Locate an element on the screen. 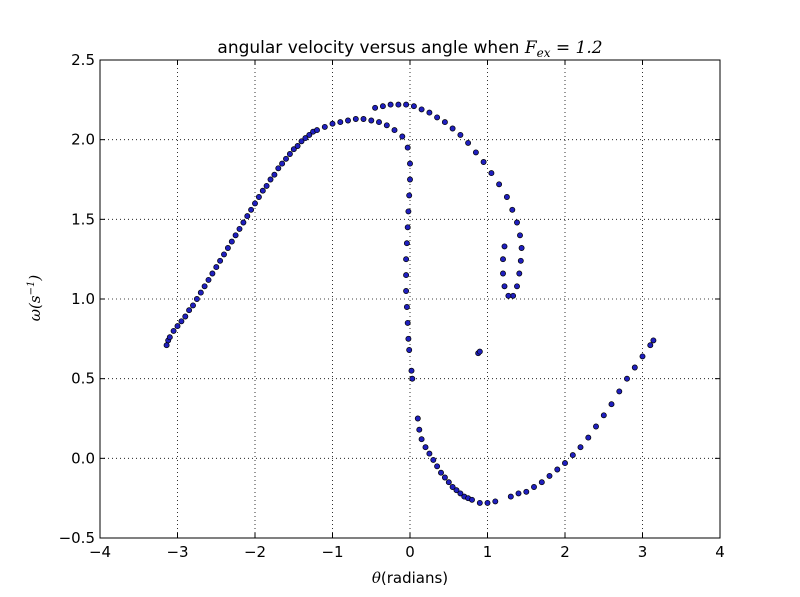 Image resolution: width=800 pixels, height=597 pixels. x-tick-label: 1 is located at coordinates (488, 552).